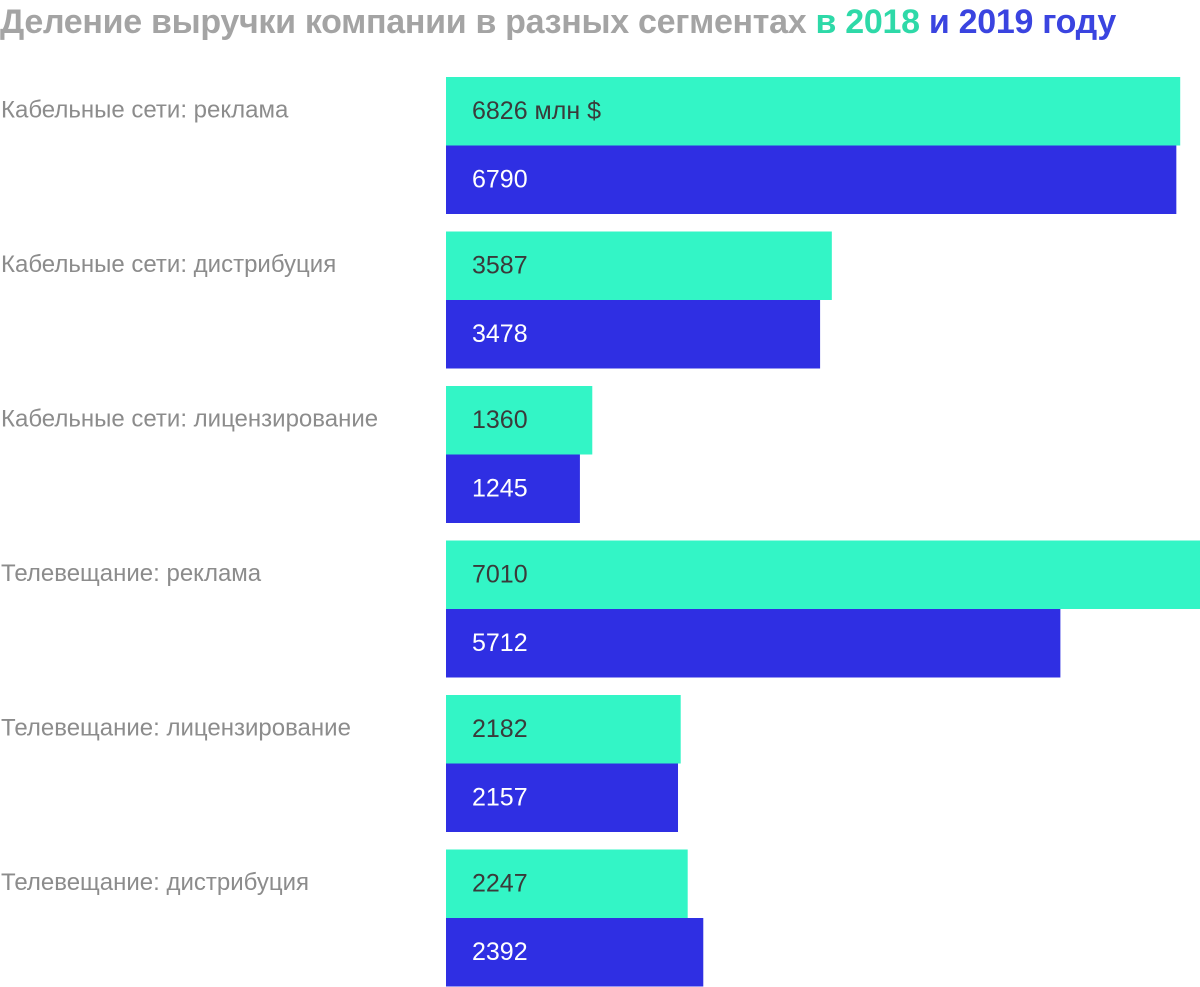 The height and width of the screenshot is (987, 1200). Describe the element at coordinates (500, 488) in the screenshot. I see `bar-value-label: 1245` at that location.